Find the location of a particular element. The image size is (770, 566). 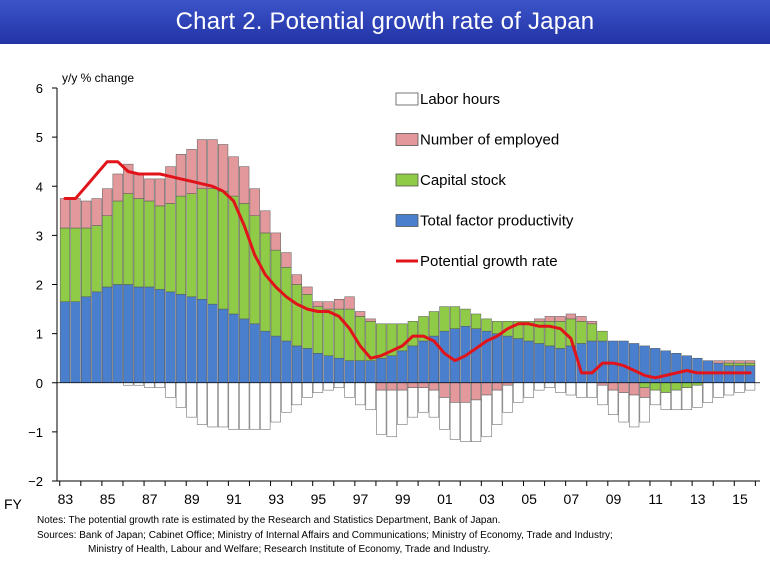

y-tick-label: 6 is located at coordinates (39, 88).